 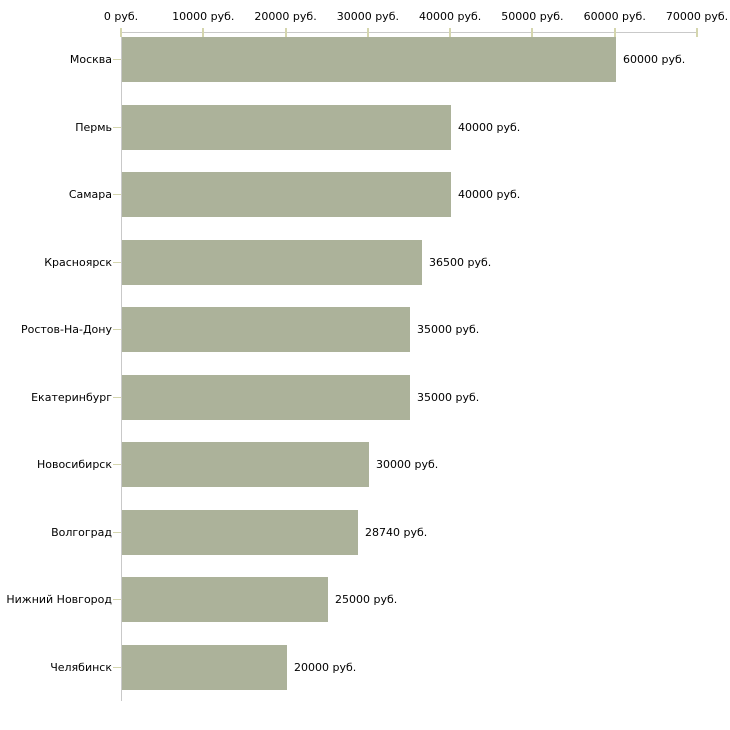 I want to click on category-label: Самара, so click(x=90, y=194).